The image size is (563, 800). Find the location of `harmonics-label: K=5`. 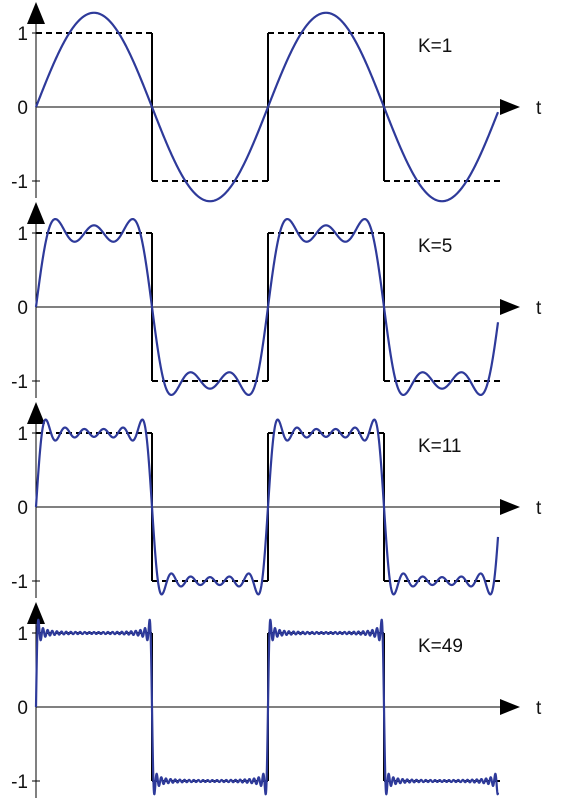

harmonics-label: K=5 is located at coordinates (435, 246).